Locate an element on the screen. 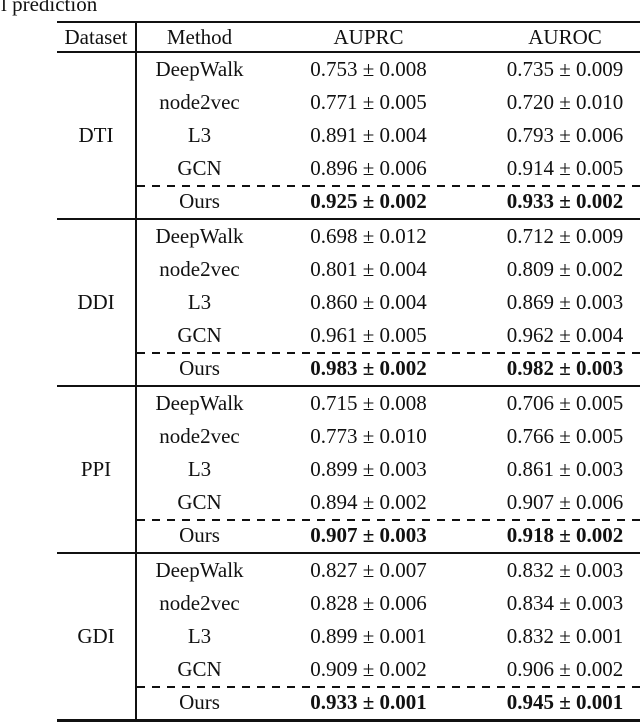 The width and height of the screenshot is (640, 727). auroc-cell: 0.720 ± 0.010 is located at coordinates (565, 102).